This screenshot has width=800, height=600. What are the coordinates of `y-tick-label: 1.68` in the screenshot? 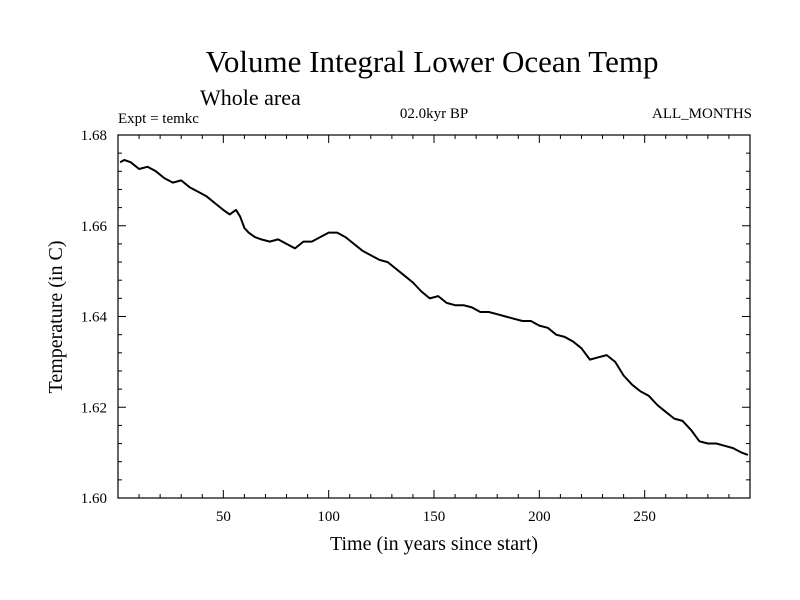 It's located at (94, 136).